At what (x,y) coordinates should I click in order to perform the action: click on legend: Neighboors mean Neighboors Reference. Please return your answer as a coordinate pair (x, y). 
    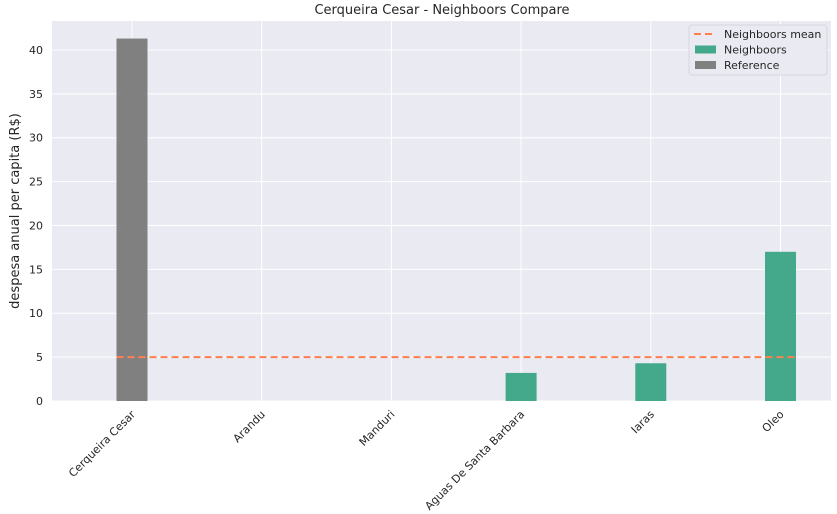
    Looking at the image, I should click on (758, 50).